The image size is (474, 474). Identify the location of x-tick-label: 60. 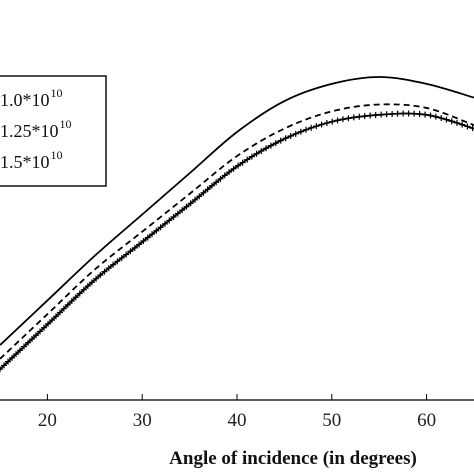
(426, 420).